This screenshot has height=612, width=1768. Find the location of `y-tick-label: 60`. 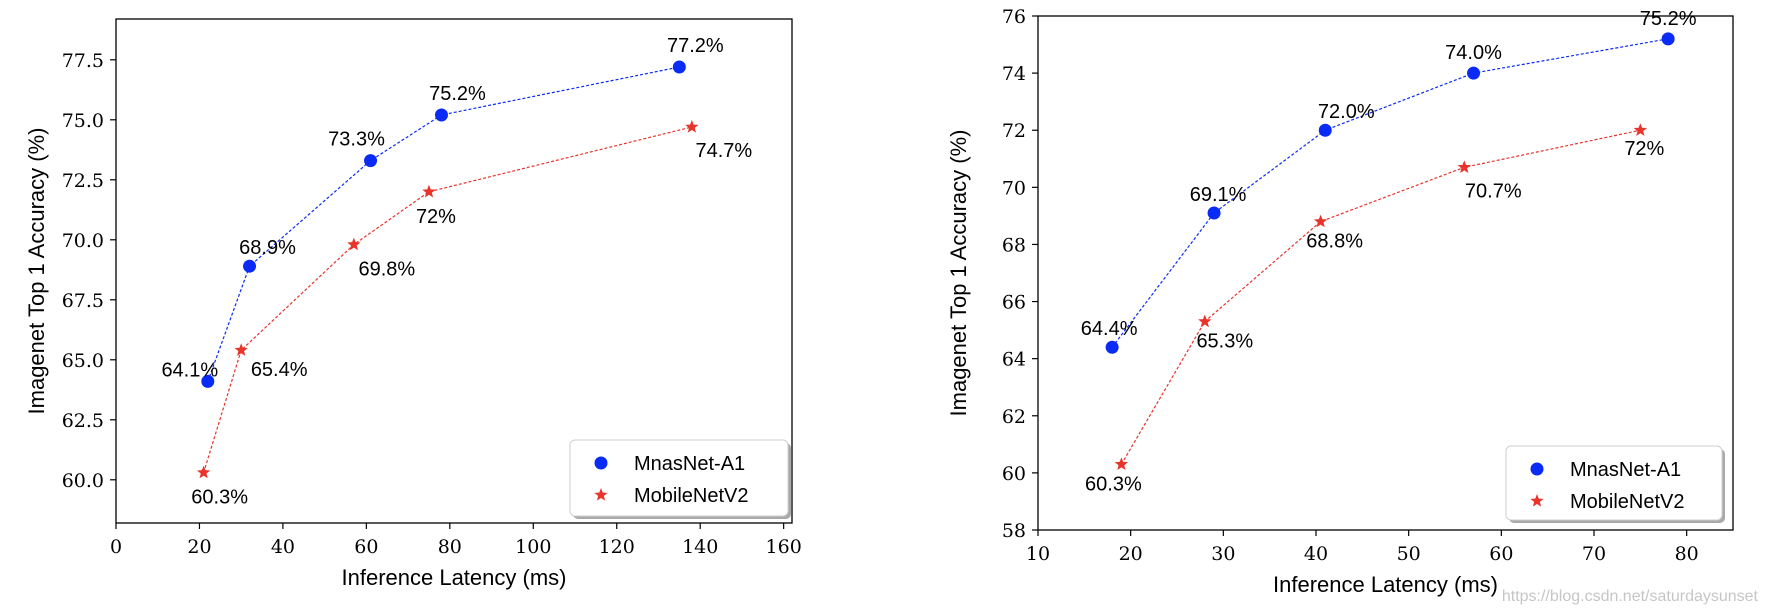

y-tick-label: 60 is located at coordinates (1014, 474).